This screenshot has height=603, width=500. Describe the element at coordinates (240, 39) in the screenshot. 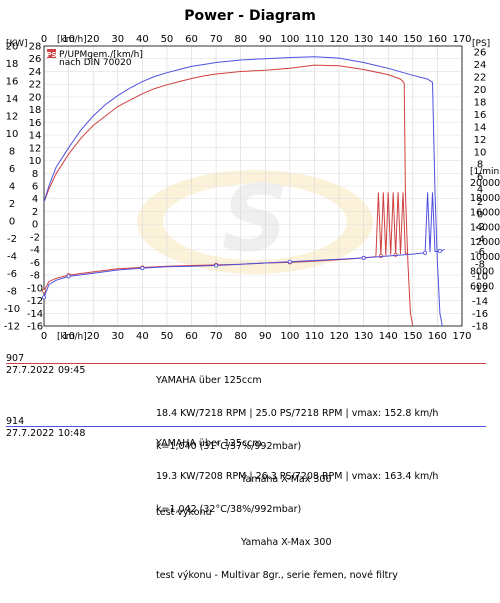

I see `x-tick-label-top: 80` at that location.